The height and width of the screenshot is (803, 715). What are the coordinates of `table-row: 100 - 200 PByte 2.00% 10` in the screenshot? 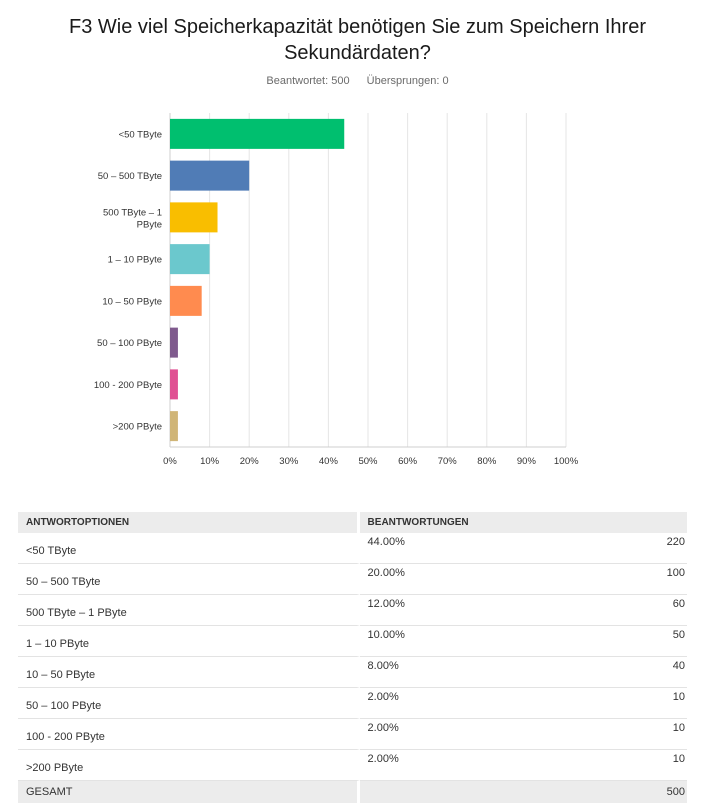 It's located at (352, 734).